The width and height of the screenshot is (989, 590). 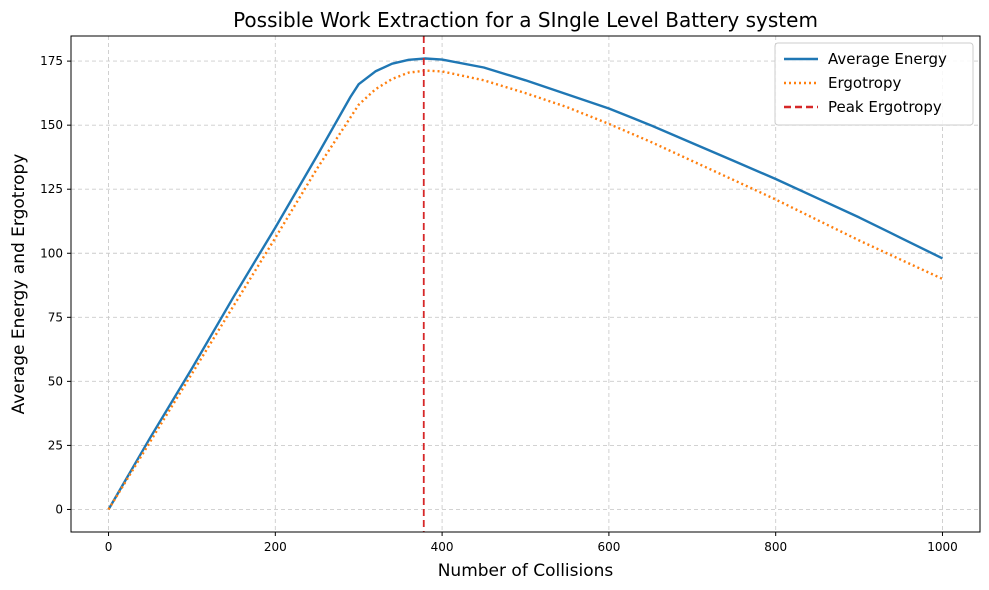 What do you see at coordinates (55, 381) in the screenshot?
I see `y-tick-label: 50` at bounding box center [55, 381].